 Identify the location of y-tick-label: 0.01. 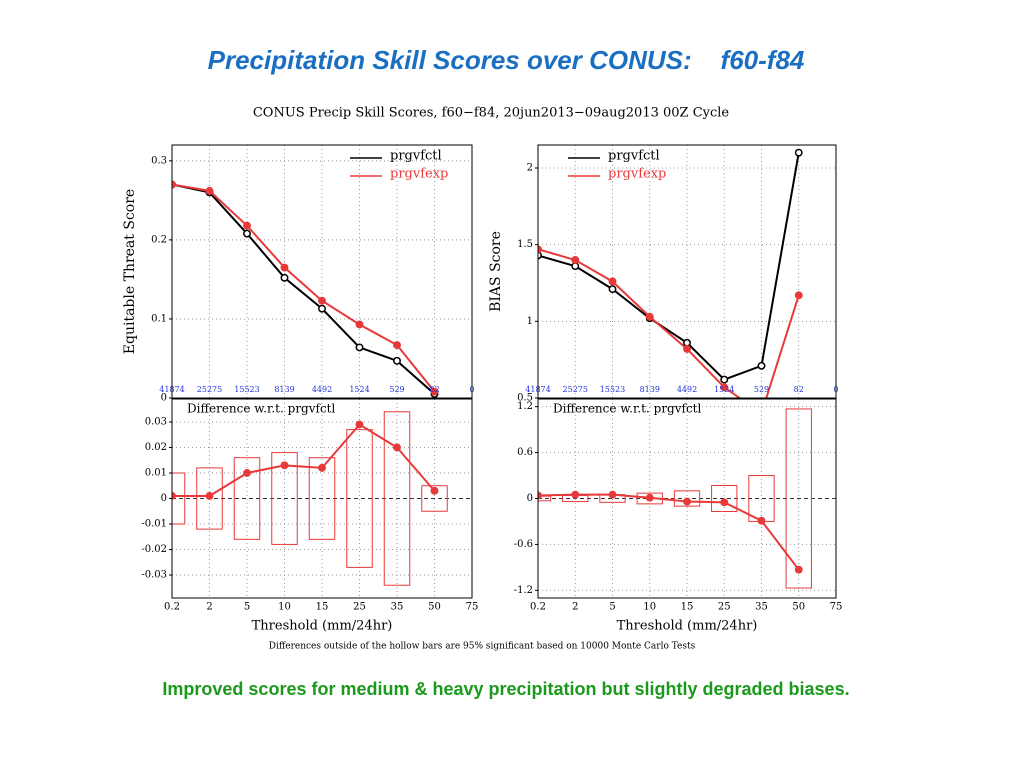
(156, 472).